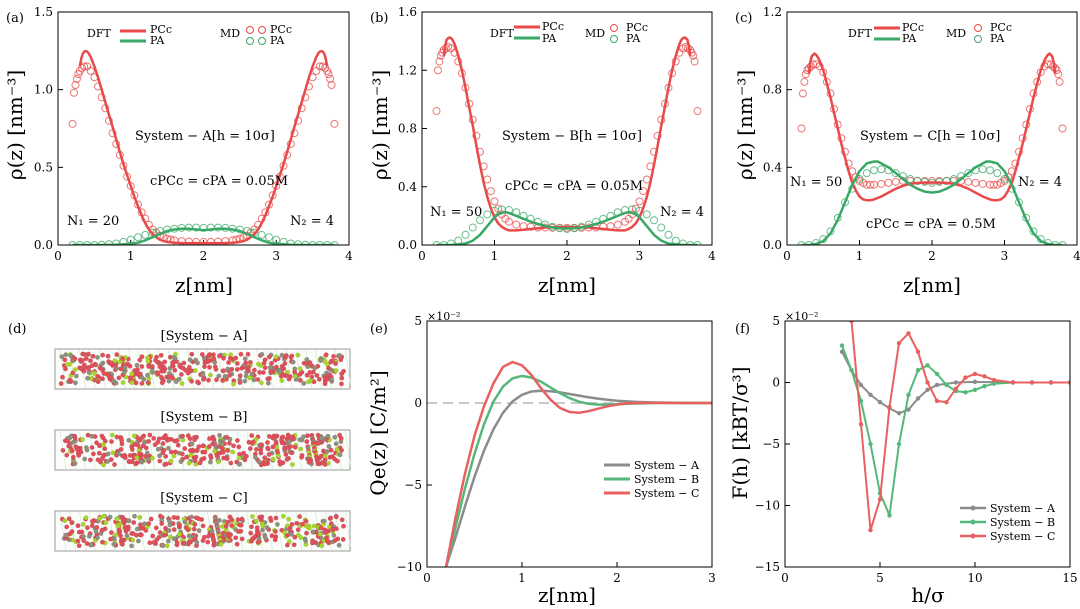 The image size is (1080, 609). Describe the element at coordinates (785, 578) in the screenshot. I see `x-tick-label: 0` at that location.